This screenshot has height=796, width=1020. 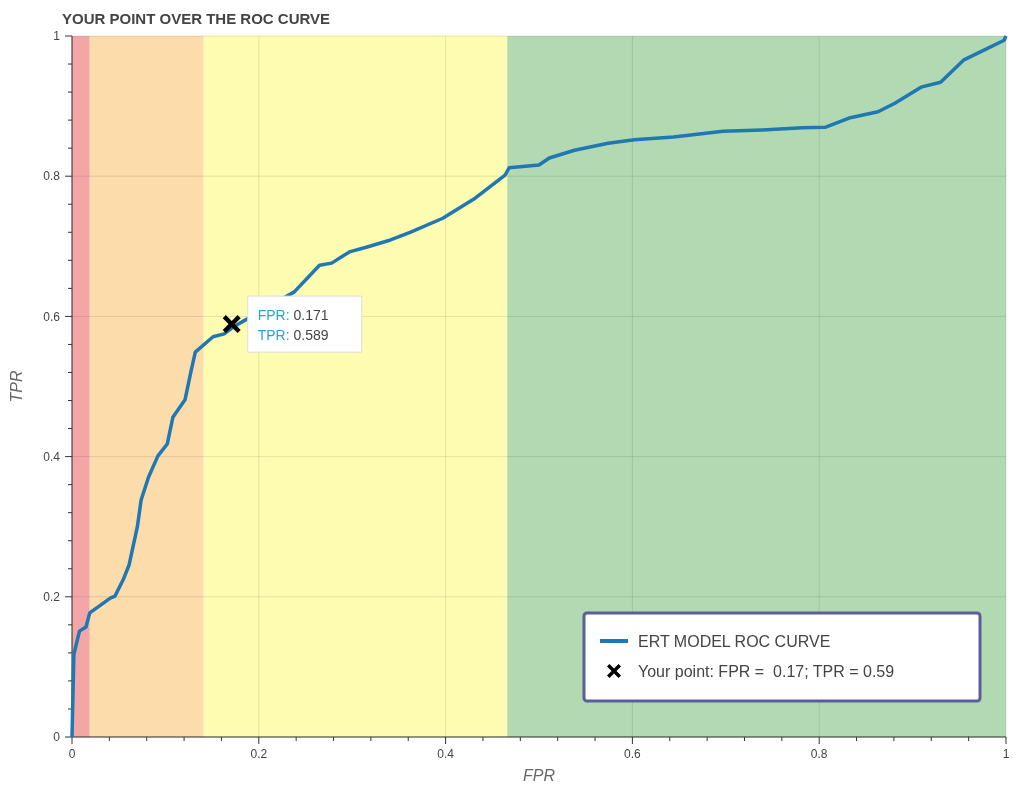 I want to click on y-tick-label: 0.2, so click(x=52, y=597).